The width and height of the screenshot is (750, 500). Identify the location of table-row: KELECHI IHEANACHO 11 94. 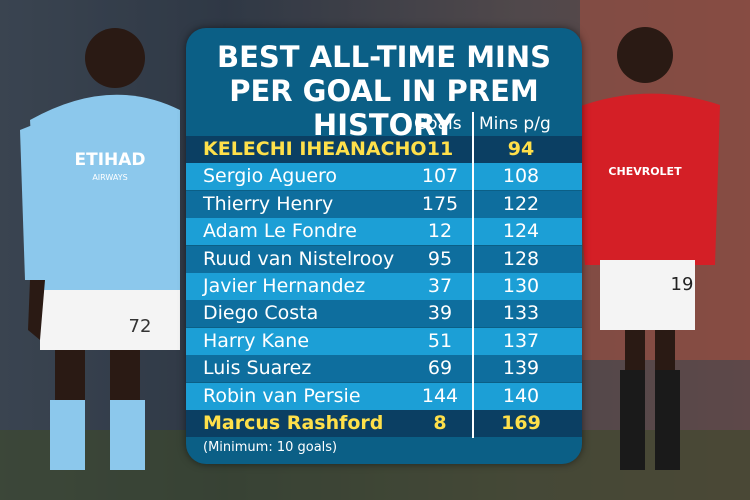
(384, 149).